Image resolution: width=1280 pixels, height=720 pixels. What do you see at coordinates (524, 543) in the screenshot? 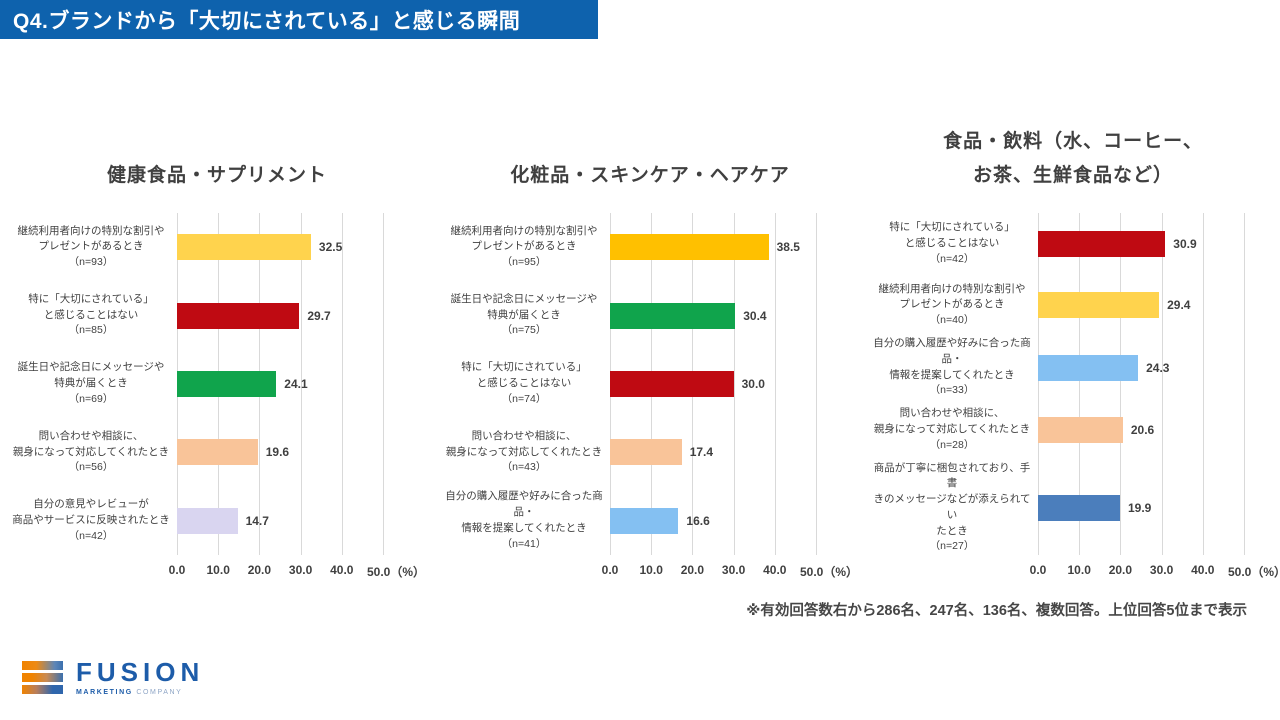
I see `bar-label-line: （n=41）` at bounding box center [524, 543].